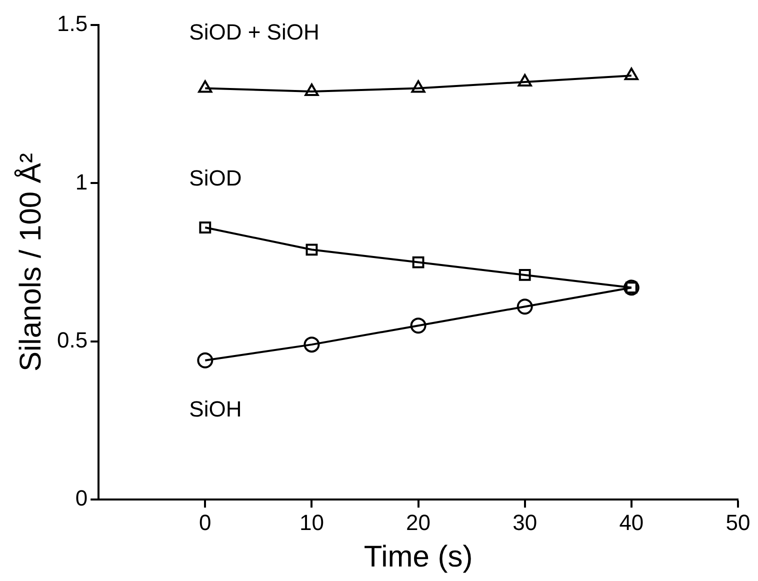  Describe the element at coordinates (30, 262) in the screenshot. I see `y-axis-title: Silanols / 100 Å²` at that location.